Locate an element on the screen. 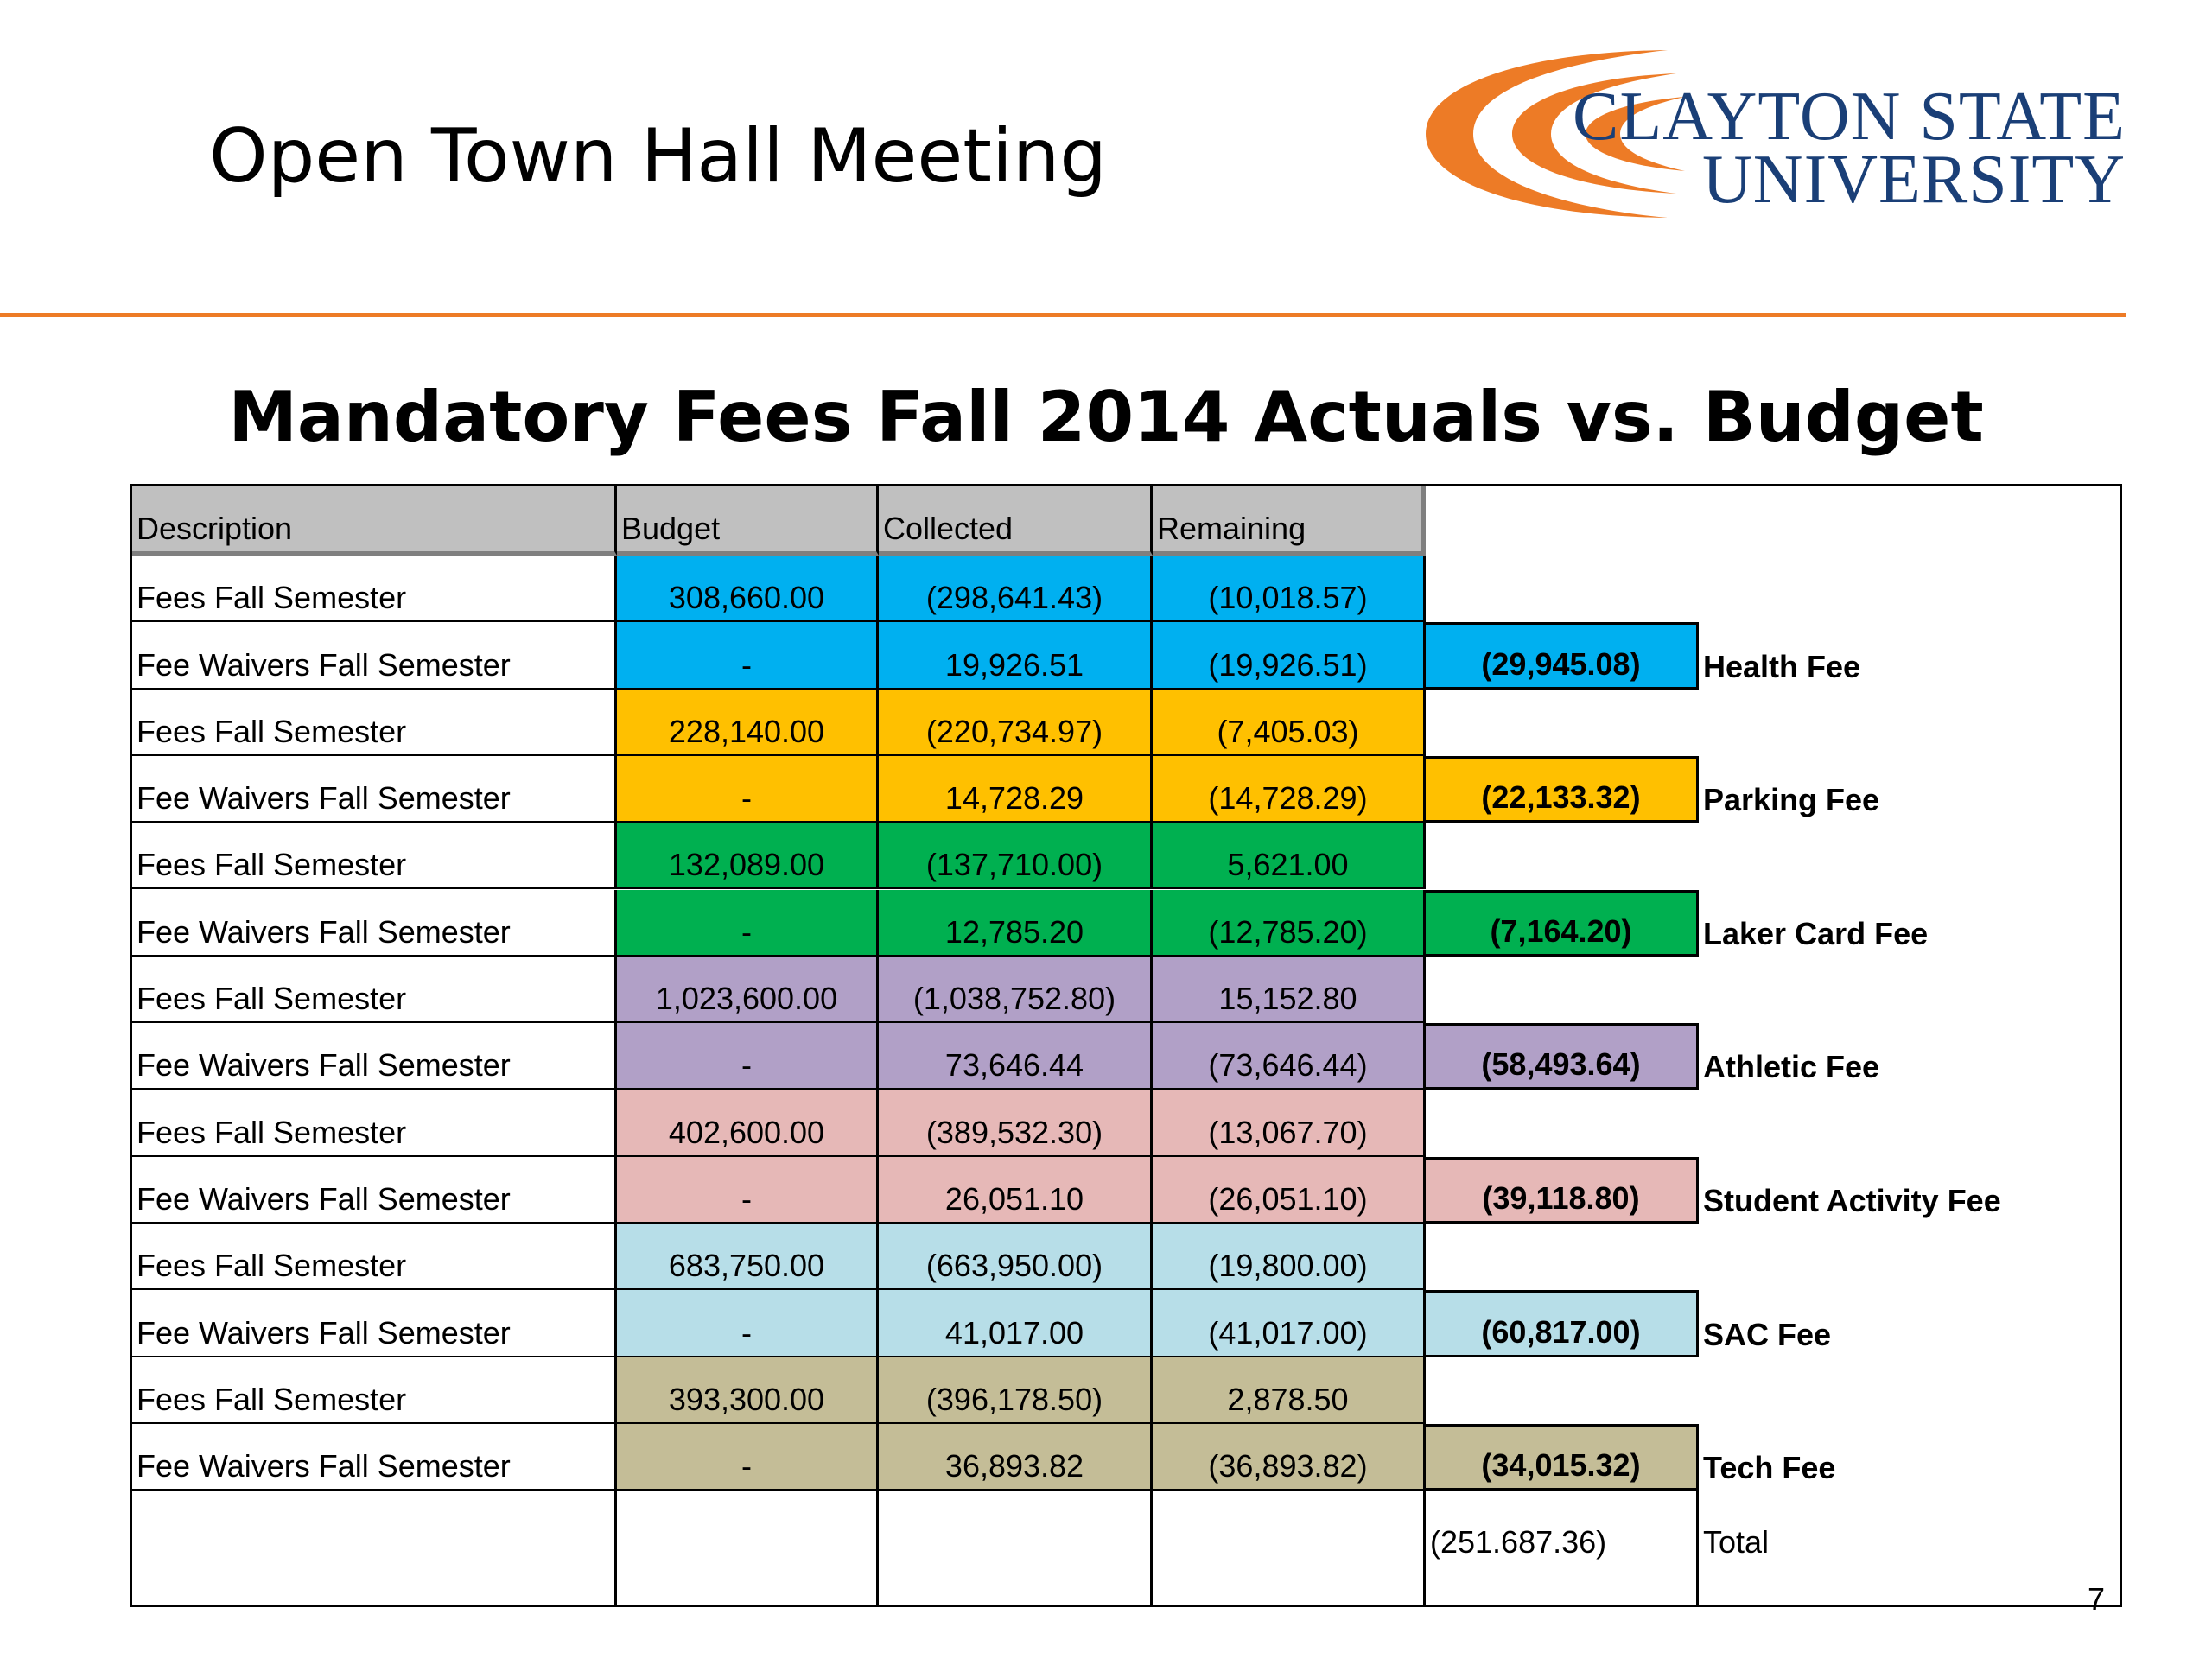  header-budget: Budget is located at coordinates (748, 521).